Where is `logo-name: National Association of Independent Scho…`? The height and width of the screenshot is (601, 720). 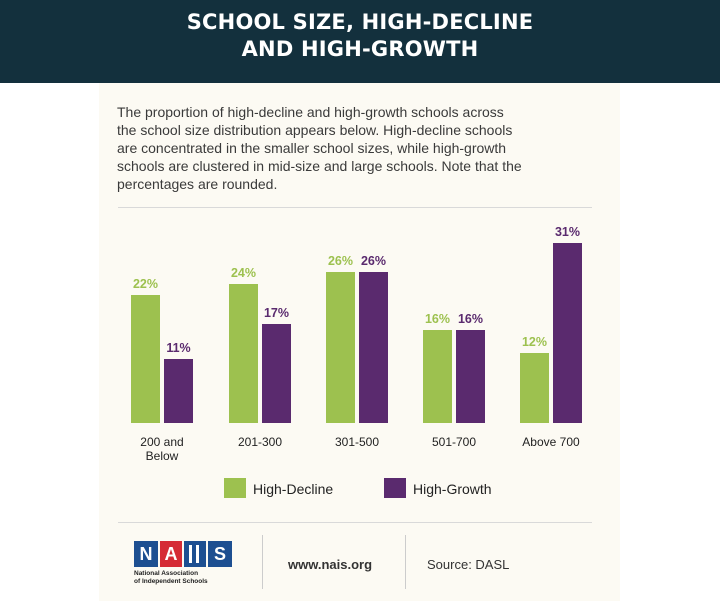 logo-name: National Association of Independent Scho… is located at coordinates (171, 577).